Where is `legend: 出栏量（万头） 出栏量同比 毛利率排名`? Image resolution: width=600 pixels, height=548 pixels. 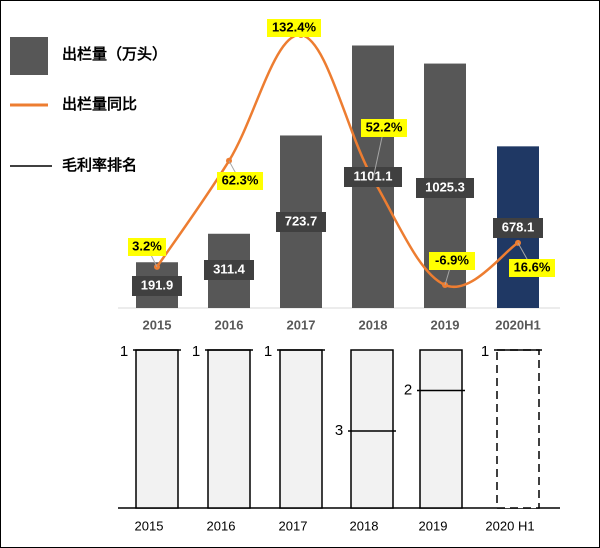
legend: 出栏量（万头） 出栏量同比 毛利率排名 is located at coordinates (88, 105).